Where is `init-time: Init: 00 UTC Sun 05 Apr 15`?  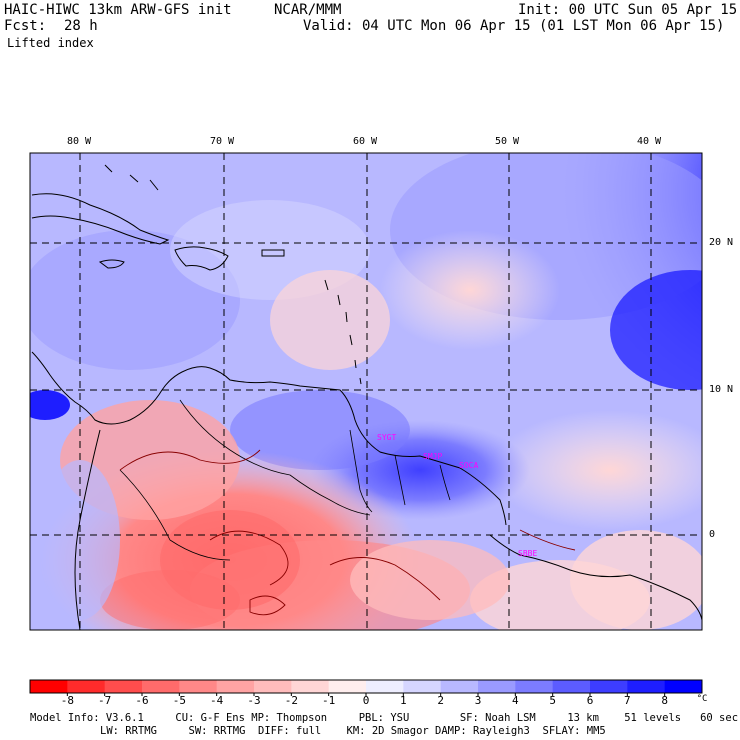
init-time: Init: 00 UTC Sun 05 Apr 15 is located at coordinates (628, 10).